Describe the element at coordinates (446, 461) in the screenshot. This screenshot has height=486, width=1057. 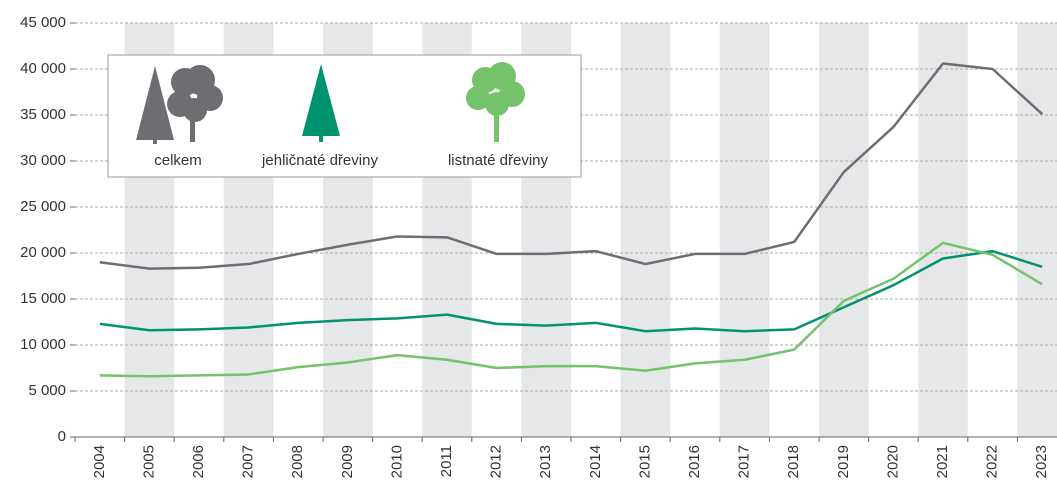
I see `x-tick-label: 2011` at that location.